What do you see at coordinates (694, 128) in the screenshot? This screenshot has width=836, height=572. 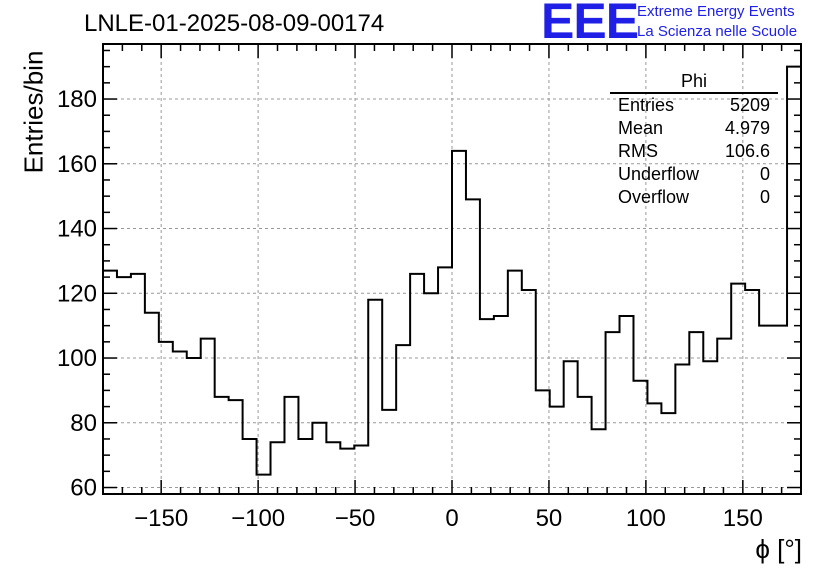 I see `stats-row-mean: Mean 4.979` at bounding box center [694, 128].